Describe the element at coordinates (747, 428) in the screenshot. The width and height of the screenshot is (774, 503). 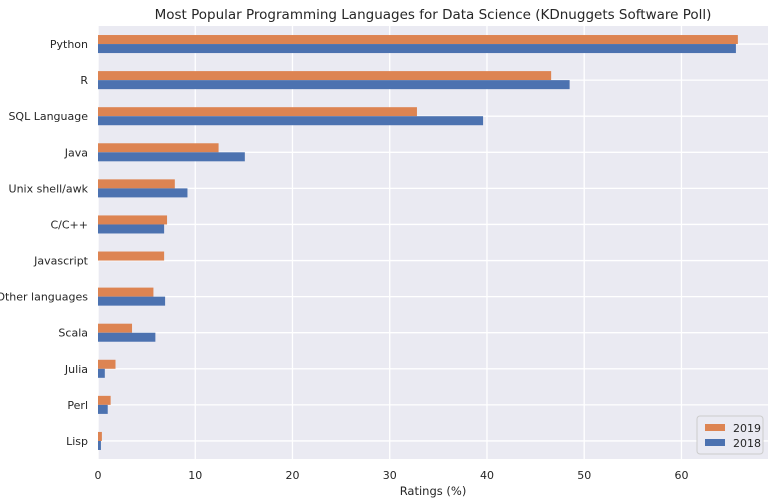
I see `legend-label: 2019` at that location.